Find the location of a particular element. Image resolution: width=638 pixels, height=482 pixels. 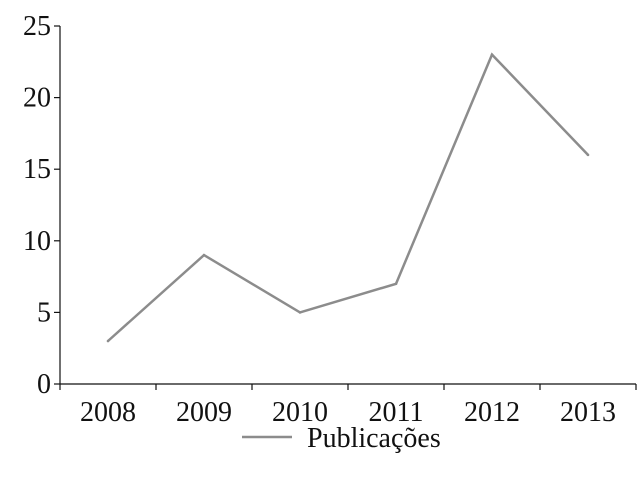

legend-label-publicacoes: Publicações is located at coordinates (374, 438).